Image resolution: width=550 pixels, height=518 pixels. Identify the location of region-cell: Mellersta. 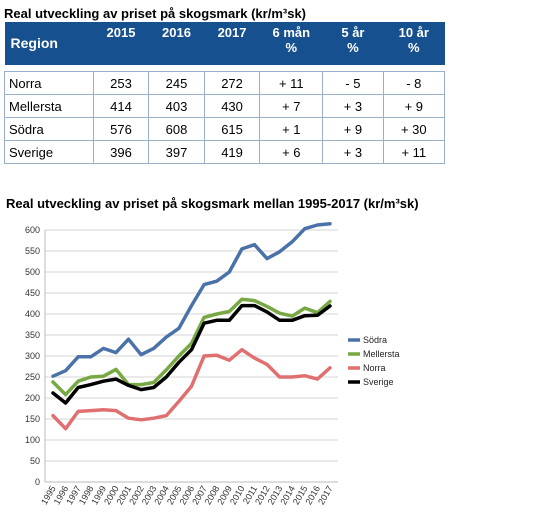
(49, 106).